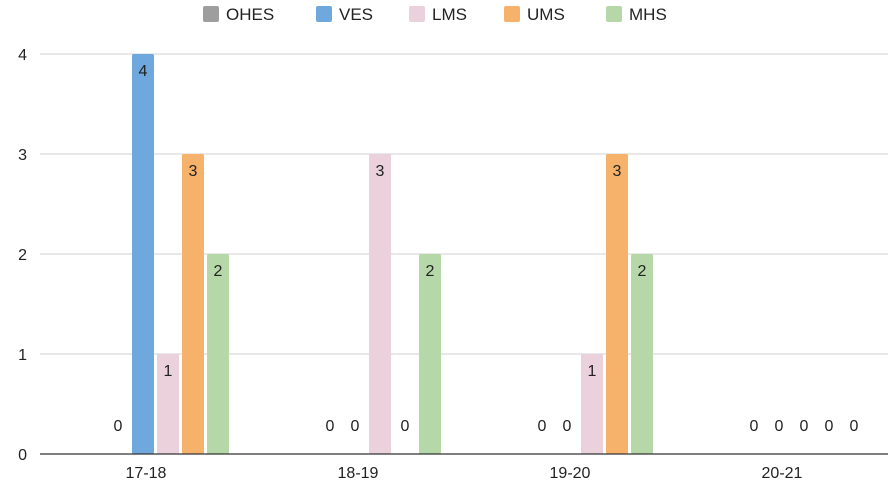 Image resolution: width=894 pixels, height=485 pixels. What do you see at coordinates (542, 426) in the screenshot?
I see `data-label-ohes-19-20: 0` at bounding box center [542, 426].